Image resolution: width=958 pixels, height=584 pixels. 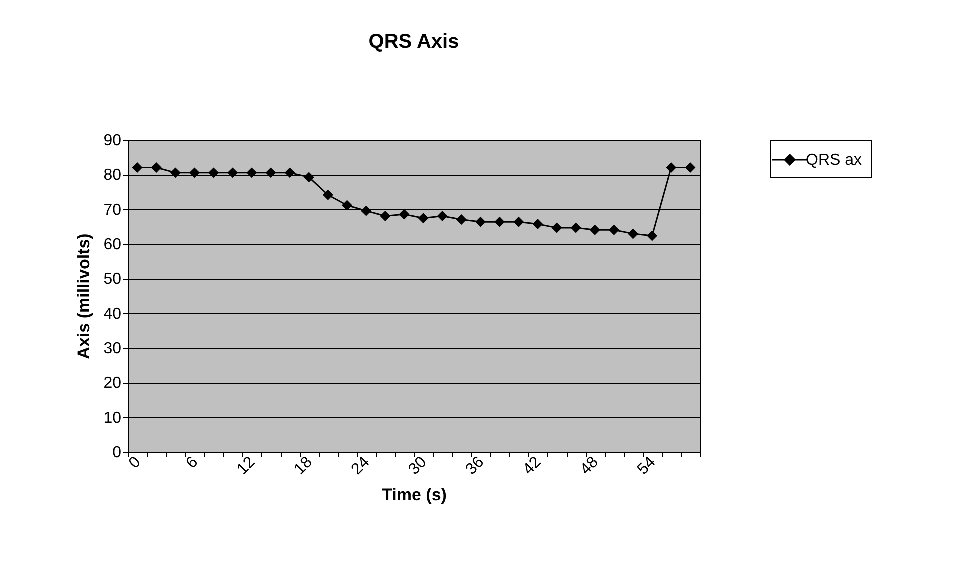 What do you see at coordinates (647, 466) in the screenshot?
I see `x-tick-label: 54` at bounding box center [647, 466].